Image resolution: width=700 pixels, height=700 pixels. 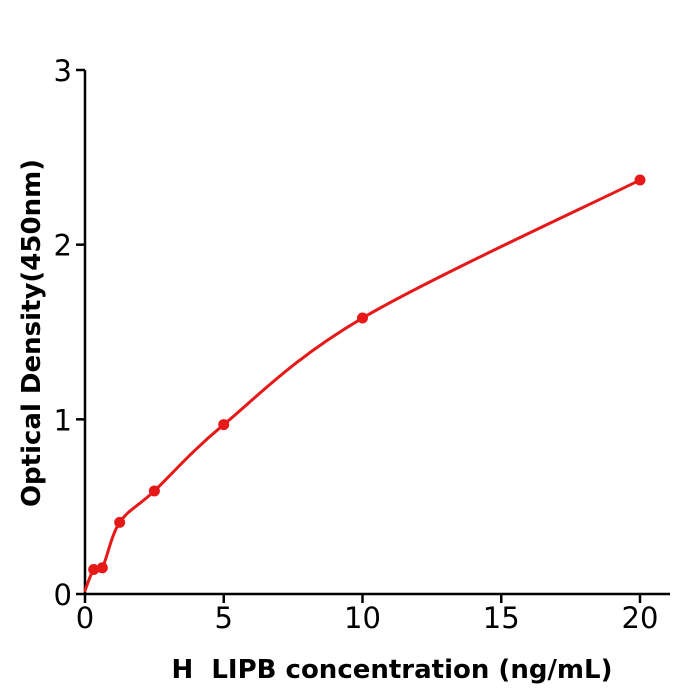 What do you see at coordinates (640, 618) in the screenshot?
I see `x-tick-label: 20` at bounding box center [640, 618].